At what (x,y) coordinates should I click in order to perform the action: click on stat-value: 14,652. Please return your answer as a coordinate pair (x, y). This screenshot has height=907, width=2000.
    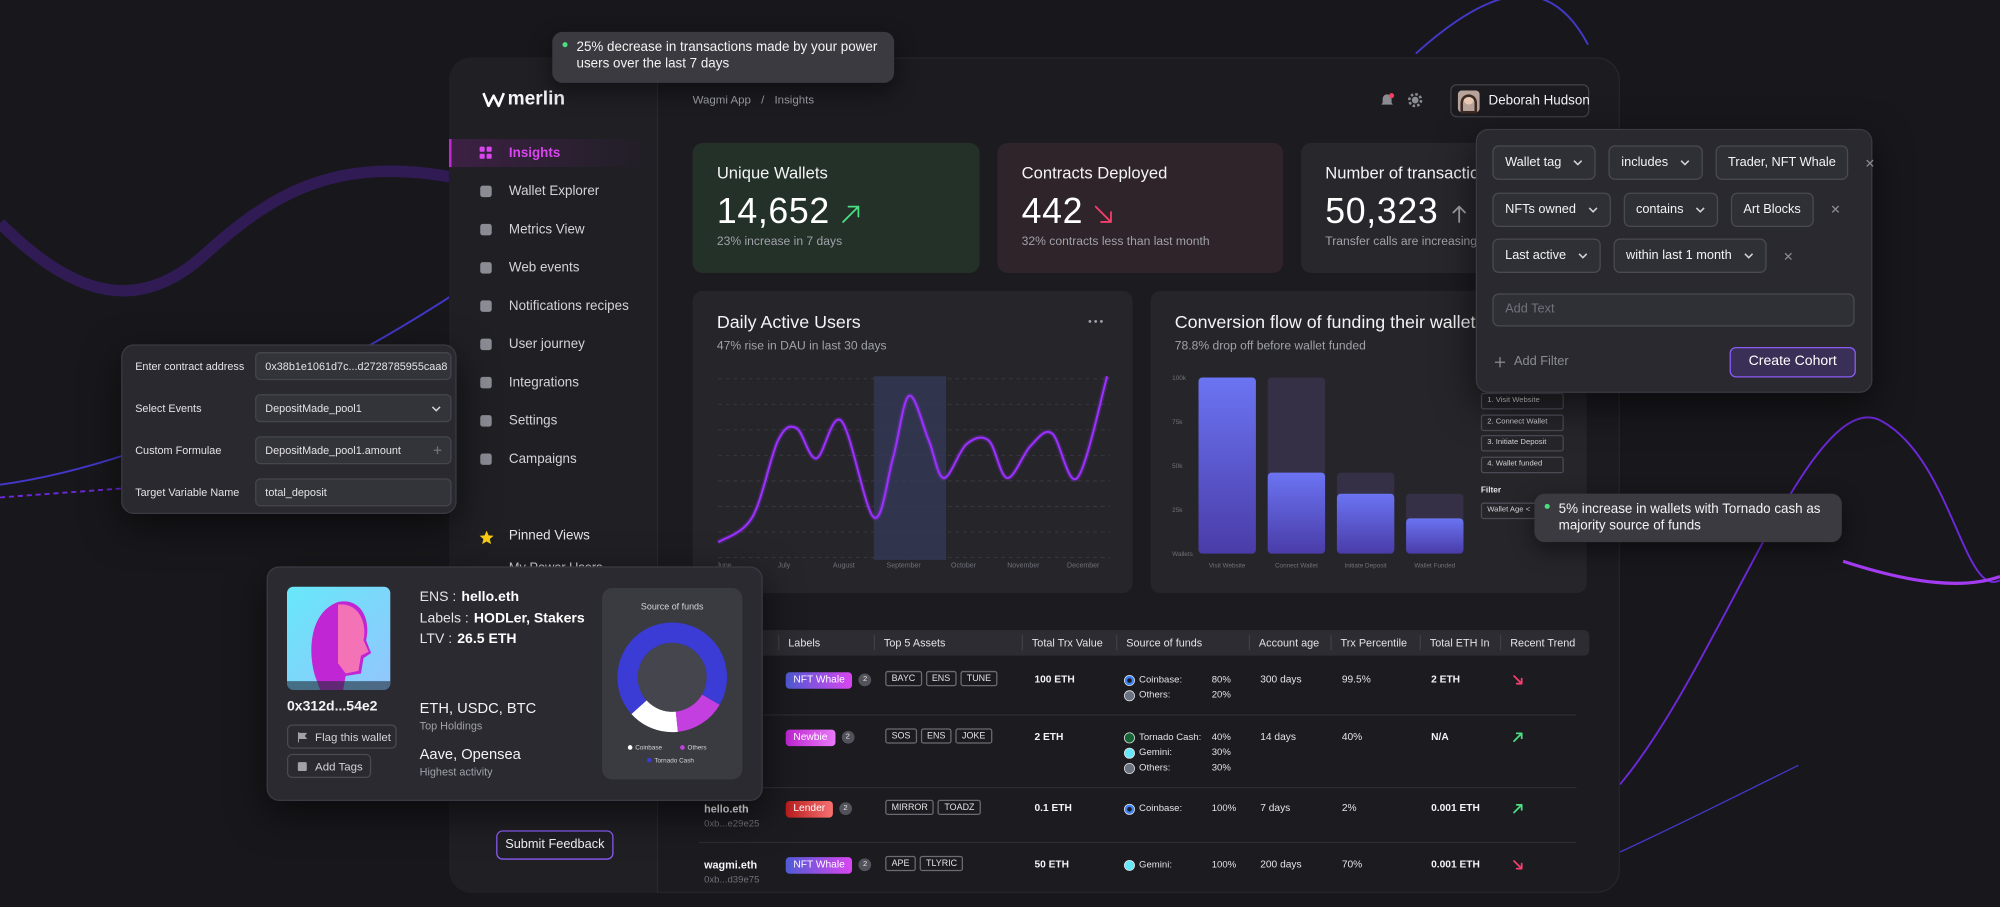
    Looking at the image, I should click on (773, 211).